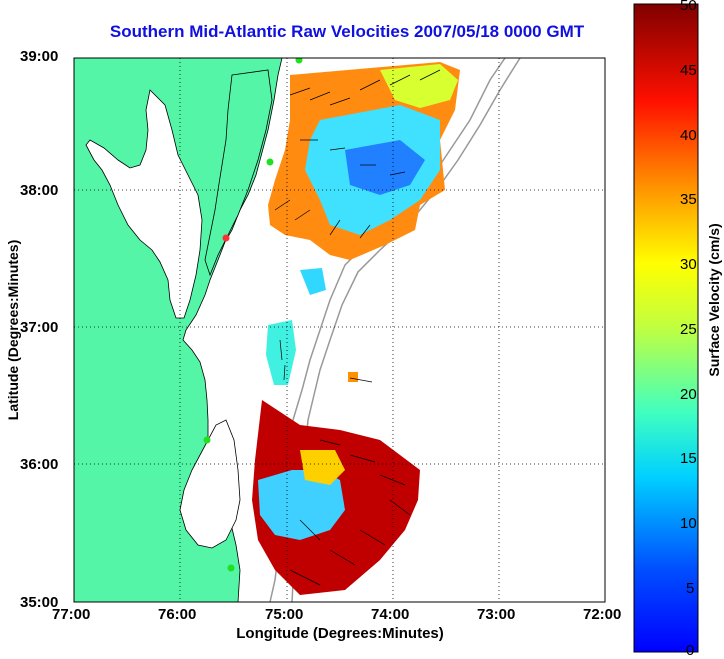  What do you see at coordinates (39, 464) in the screenshot?
I see `y-tick-label: 36:00` at bounding box center [39, 464].